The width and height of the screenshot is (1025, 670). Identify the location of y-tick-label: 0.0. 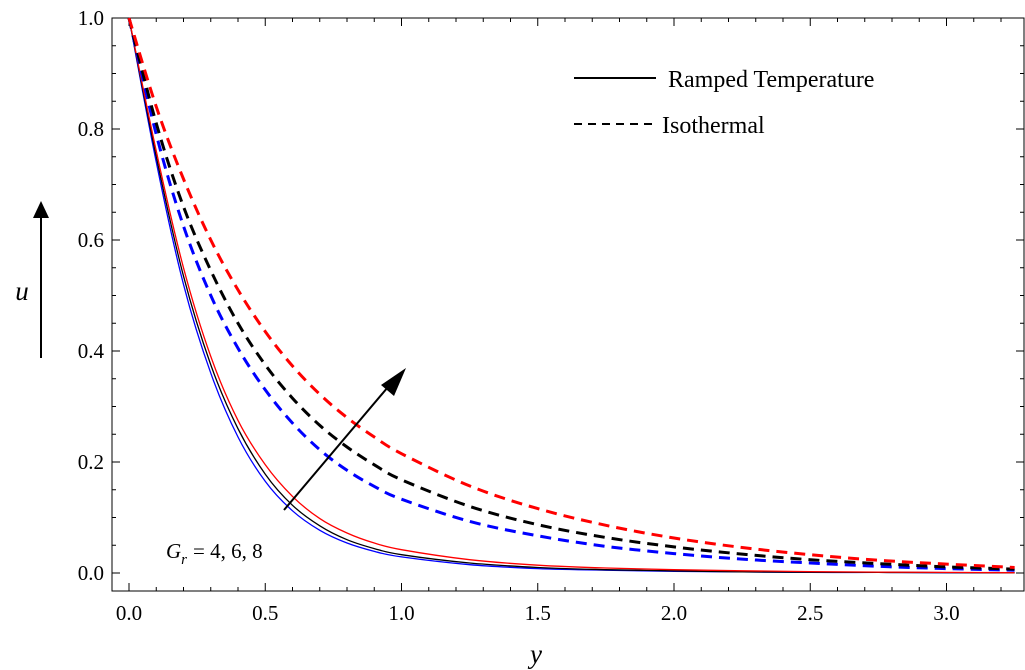
(91, 573).